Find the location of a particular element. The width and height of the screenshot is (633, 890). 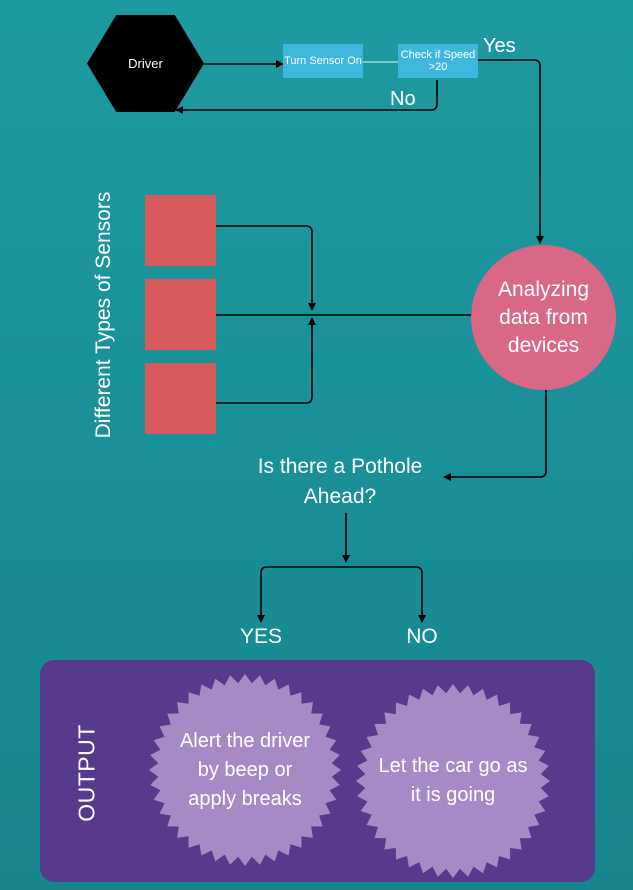

no-label: No is located at coordinates (403, 99).